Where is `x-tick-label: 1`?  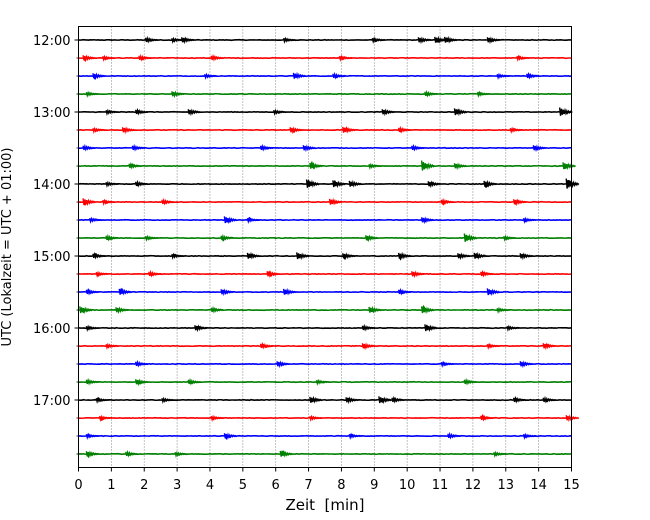 x-tick-label: 1 is located at coordinates (111, 485).